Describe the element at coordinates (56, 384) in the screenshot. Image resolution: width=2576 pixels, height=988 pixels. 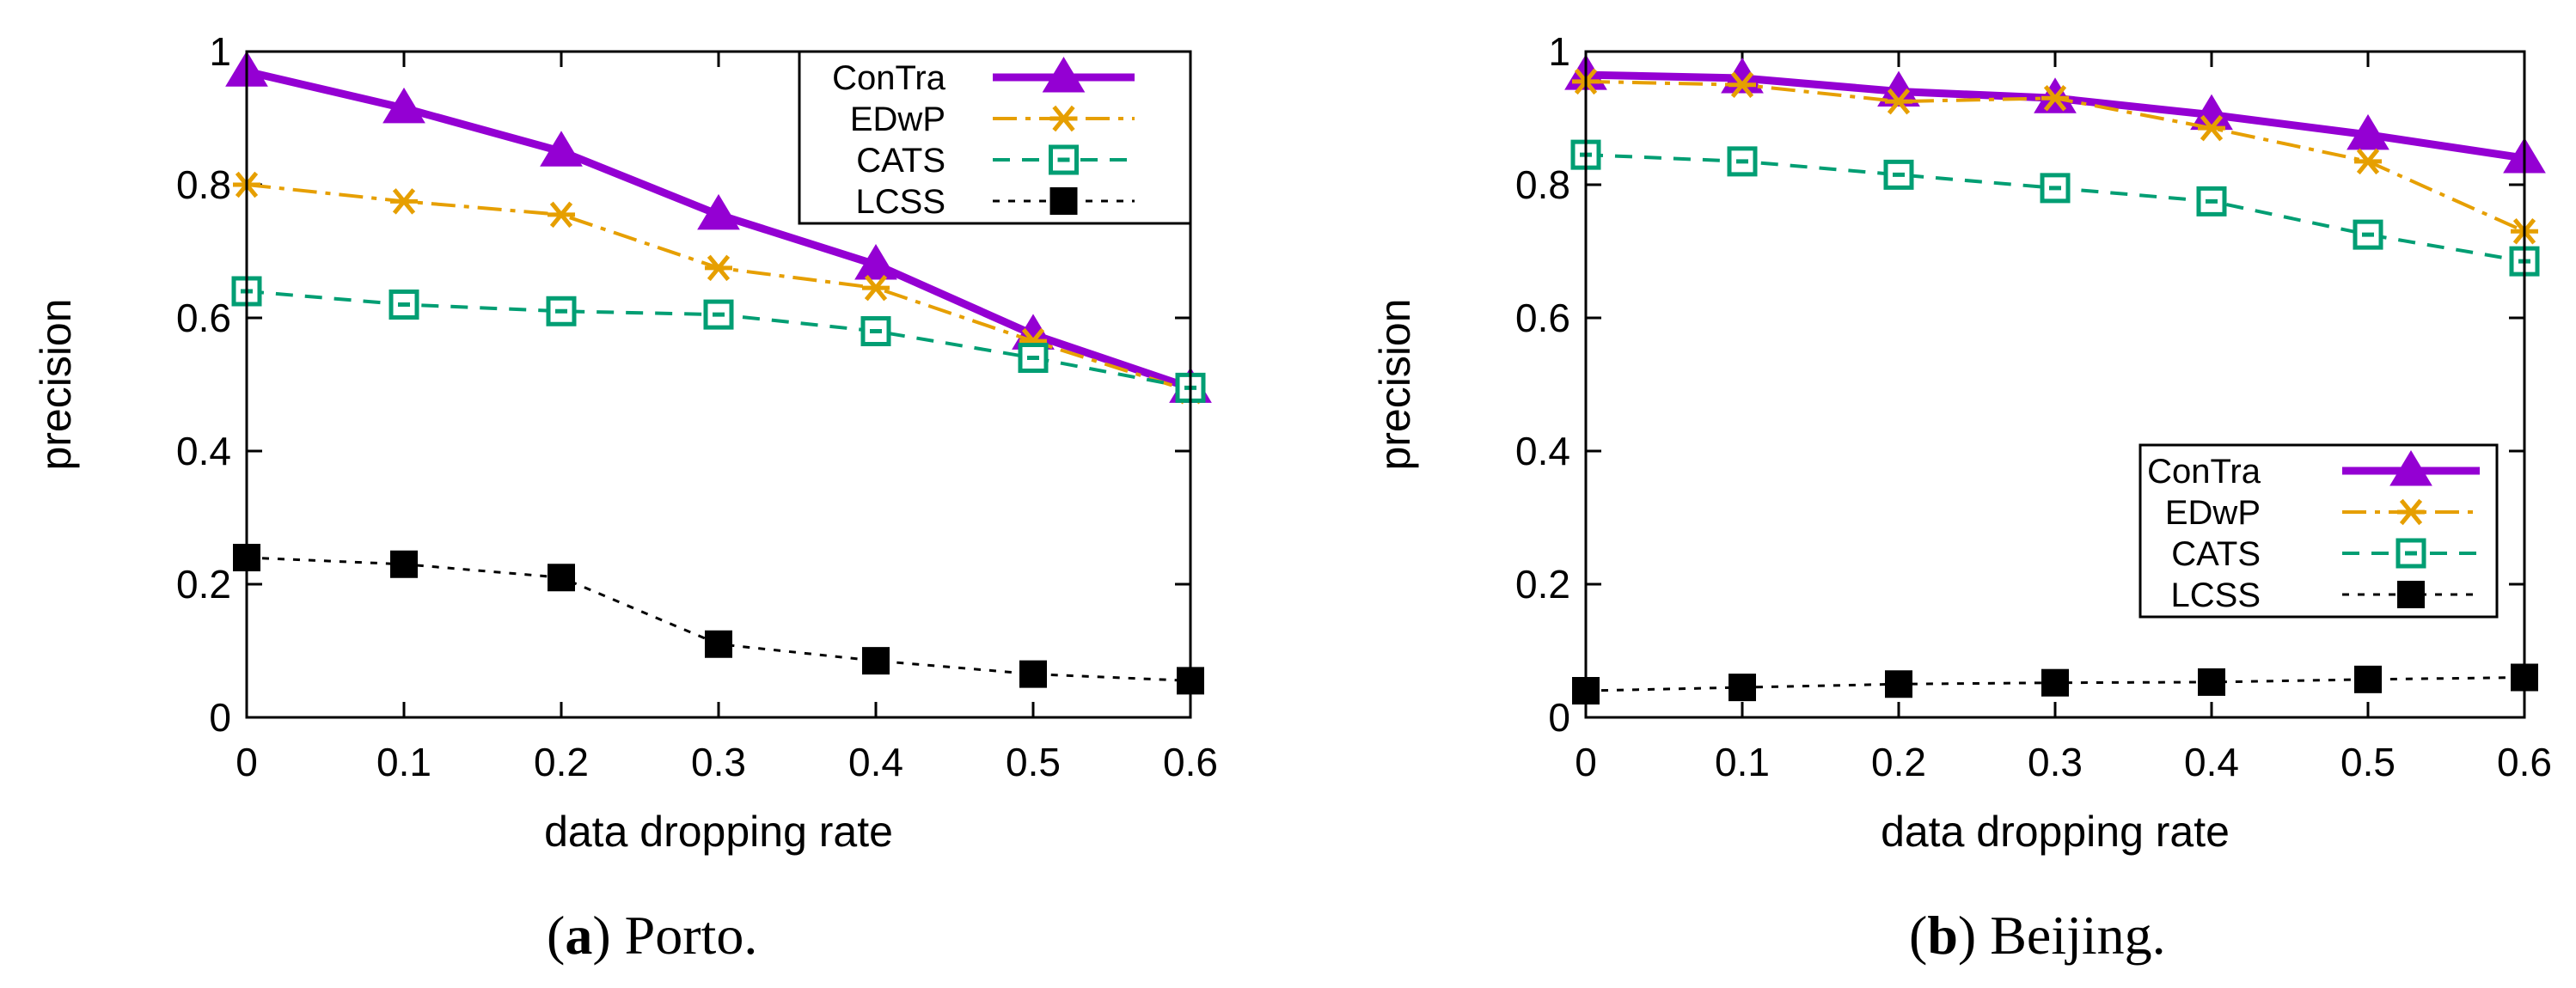
I see `y-axis-label: precision` at that location.